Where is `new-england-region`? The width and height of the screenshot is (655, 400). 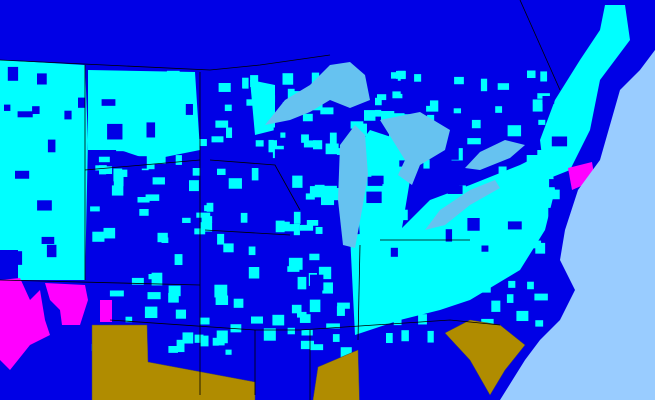 new-england-region is located at coordinates (585, 92).